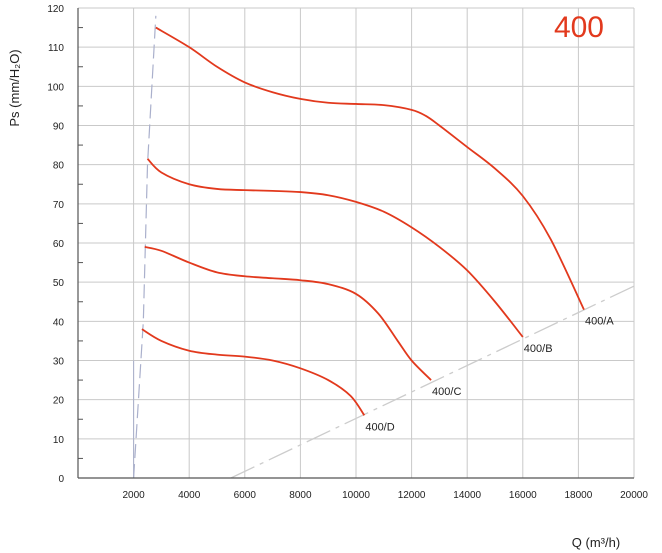 Image resolution: width=662 pixels, height=553 pixels. What do you see at coordinates (523, 495) in the screenshot?
I see `x-tick-label: 16000` at bounding box center [523, 495].